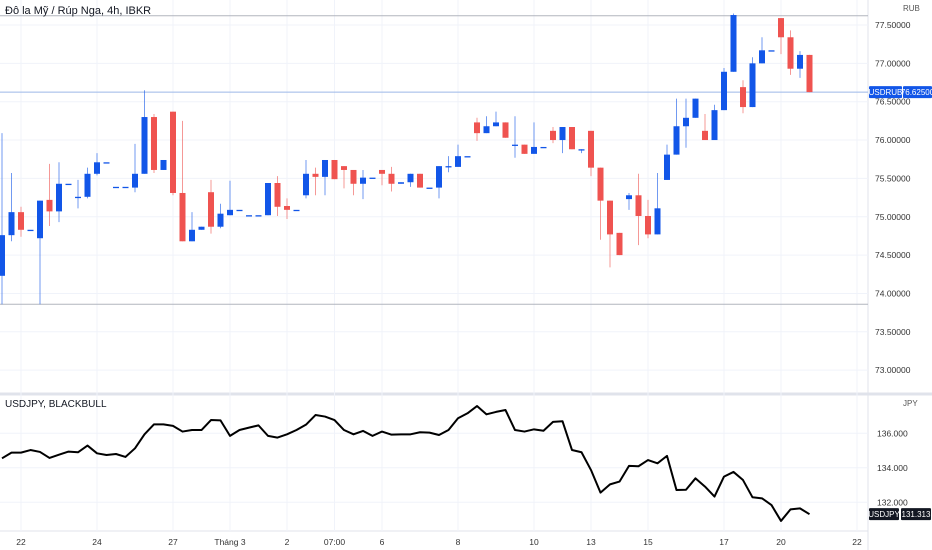  I want to click on time-axis-label: 13, so click(591, 542).